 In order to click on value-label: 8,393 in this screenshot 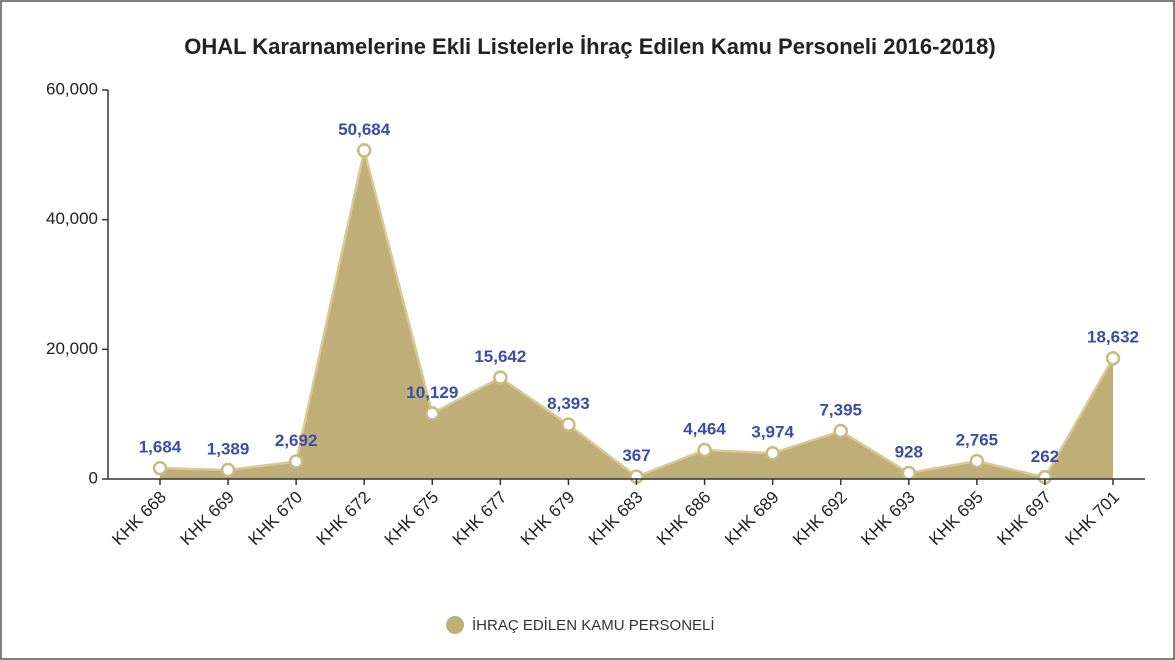, I will do `click(568, 403)`.